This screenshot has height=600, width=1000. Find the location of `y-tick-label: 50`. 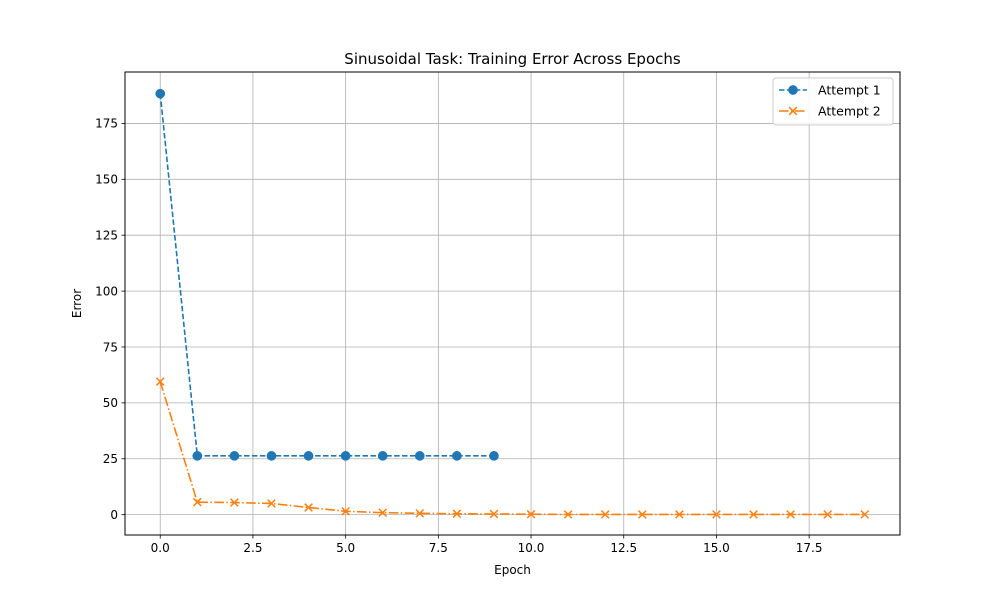

y-tick-label: 50 is located at coordinates (110, 403).